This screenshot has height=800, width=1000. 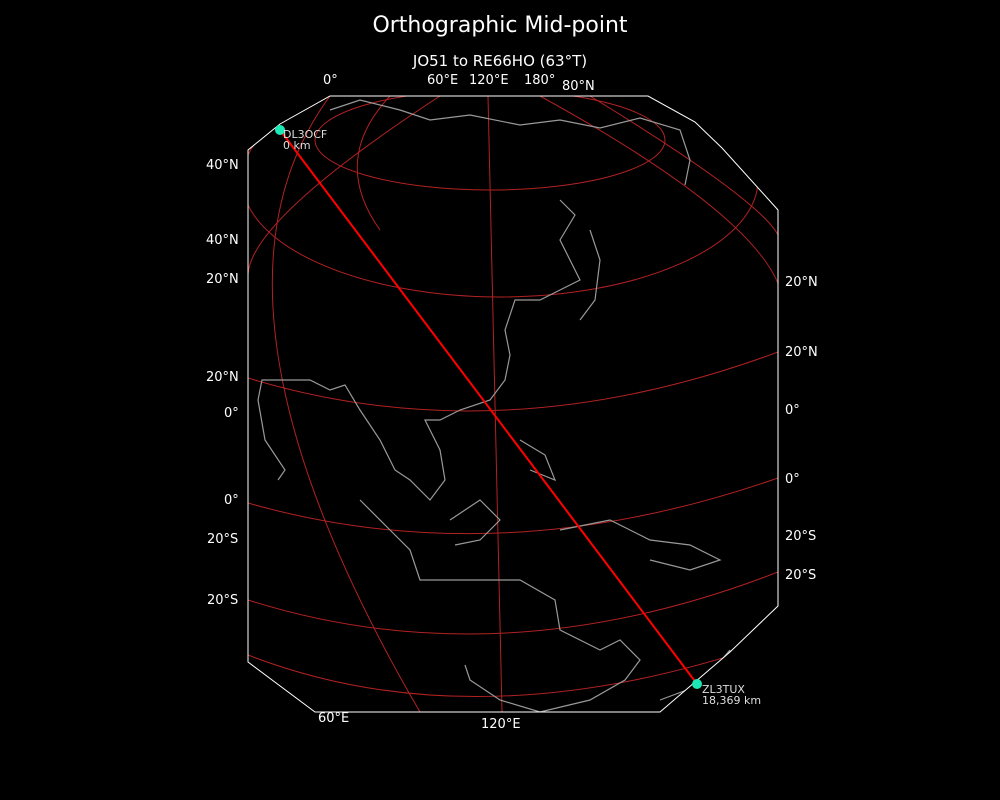 What do you see at coordinates (305, 134) in the screenshot?
I see `station-call: DL3OCF` at bounding box center [305, 134].